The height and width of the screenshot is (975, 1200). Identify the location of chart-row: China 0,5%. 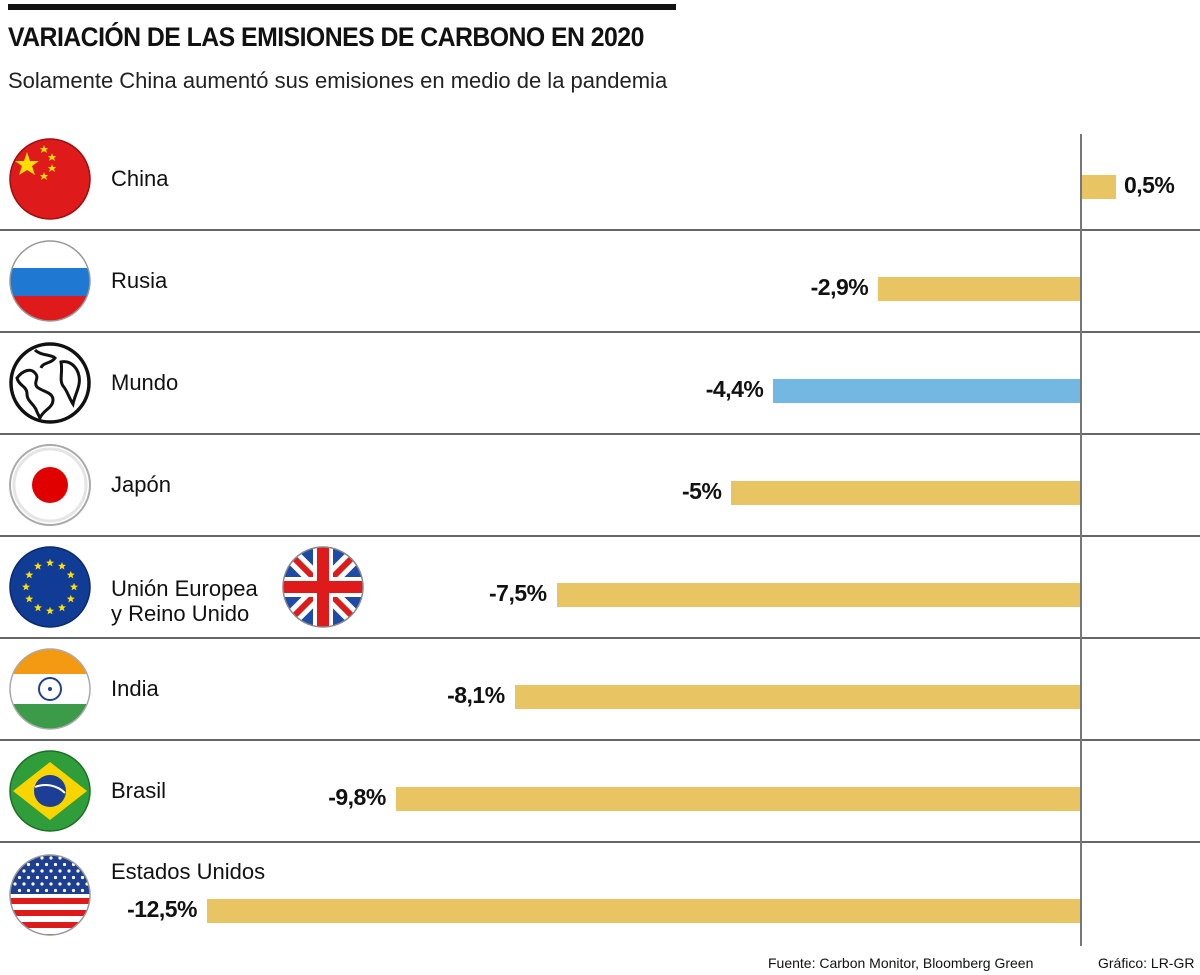
(600, 179).